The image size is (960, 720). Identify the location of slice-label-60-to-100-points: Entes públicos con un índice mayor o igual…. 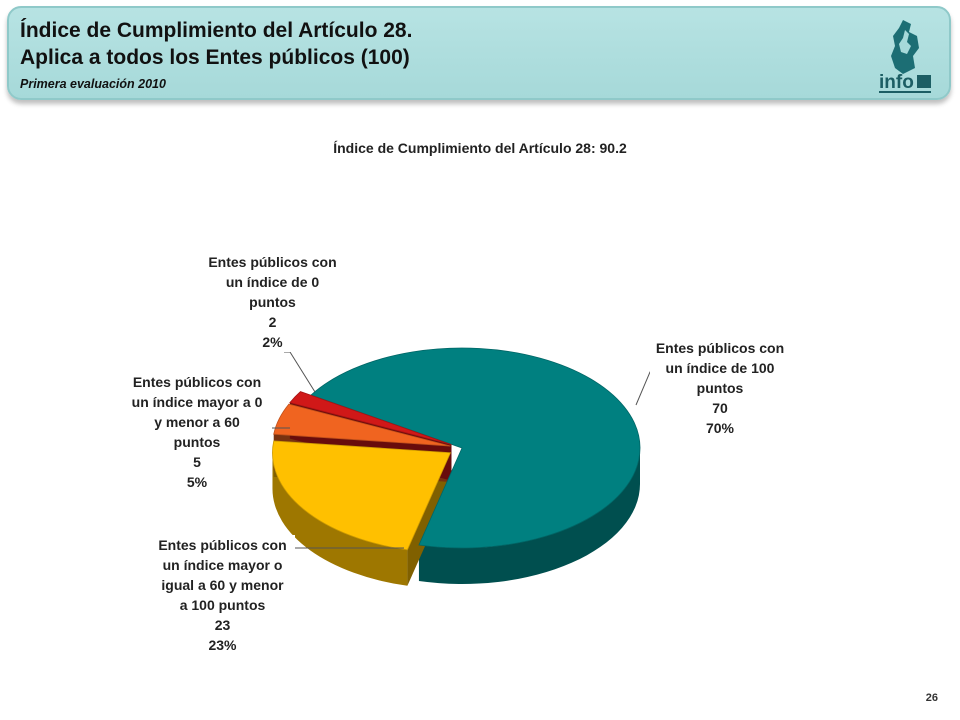
(222, 595).